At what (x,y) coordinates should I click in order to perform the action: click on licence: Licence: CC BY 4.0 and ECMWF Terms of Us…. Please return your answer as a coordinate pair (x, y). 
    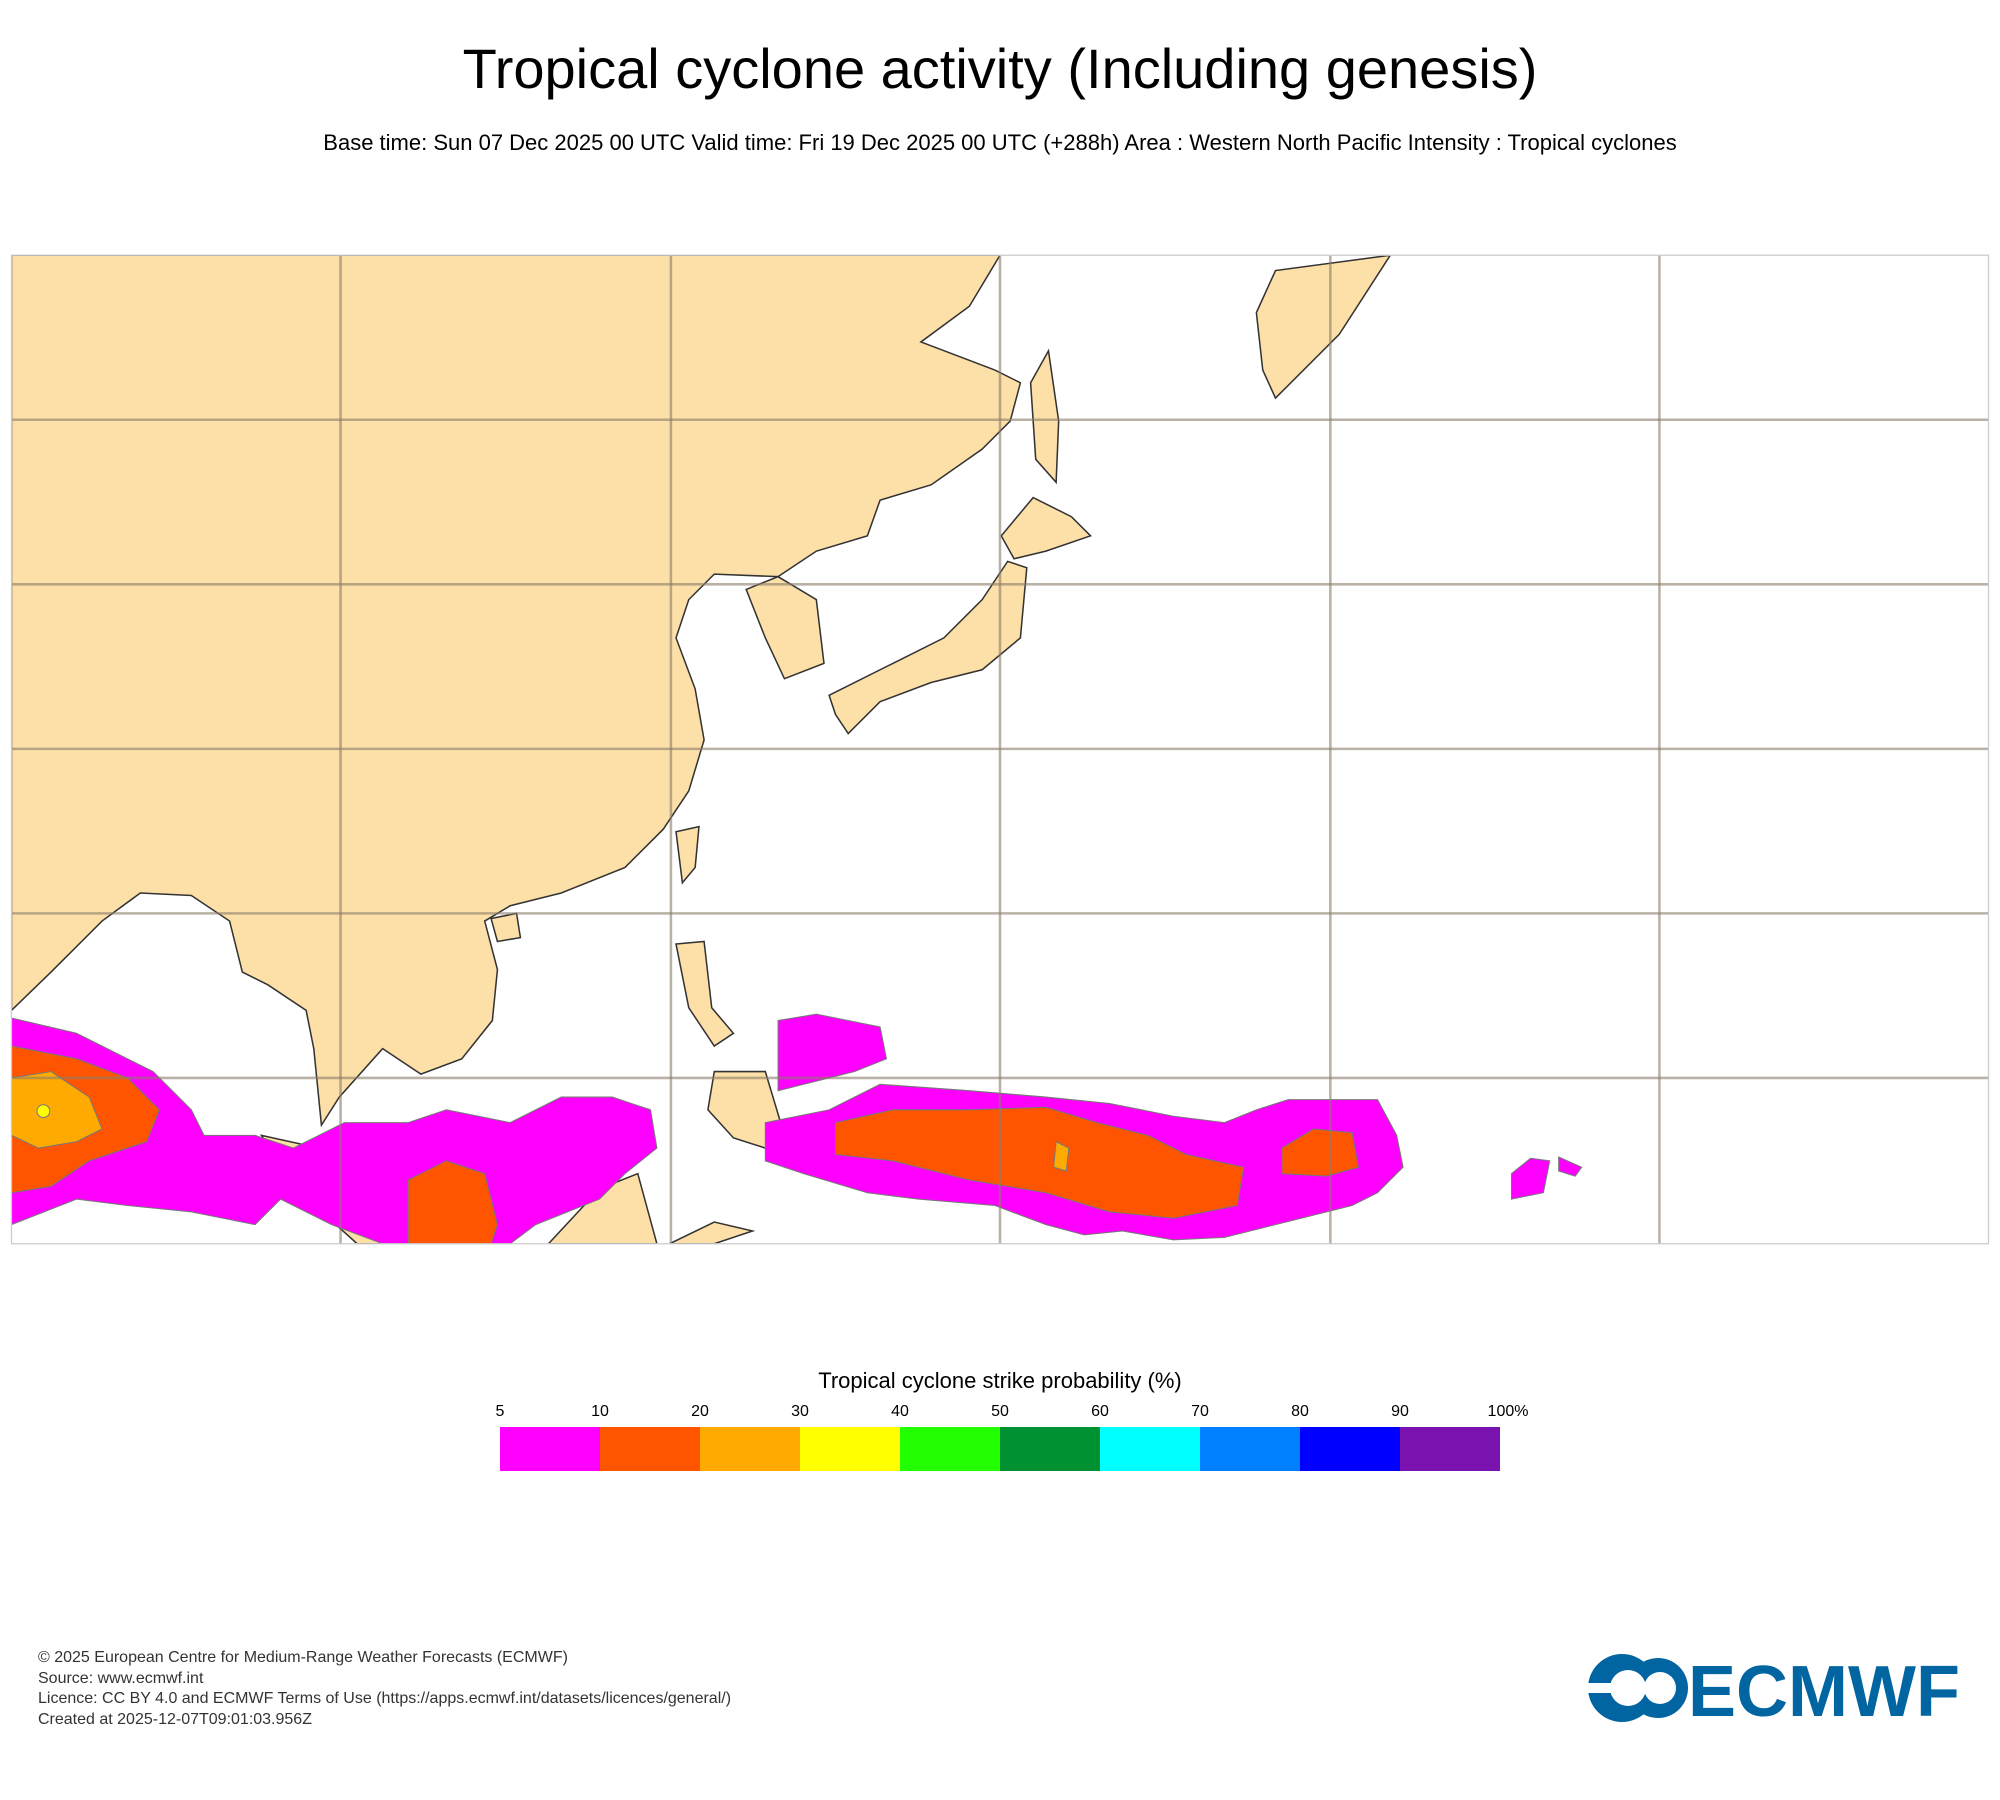
    Looking at the image, I should click on (385, 1698).